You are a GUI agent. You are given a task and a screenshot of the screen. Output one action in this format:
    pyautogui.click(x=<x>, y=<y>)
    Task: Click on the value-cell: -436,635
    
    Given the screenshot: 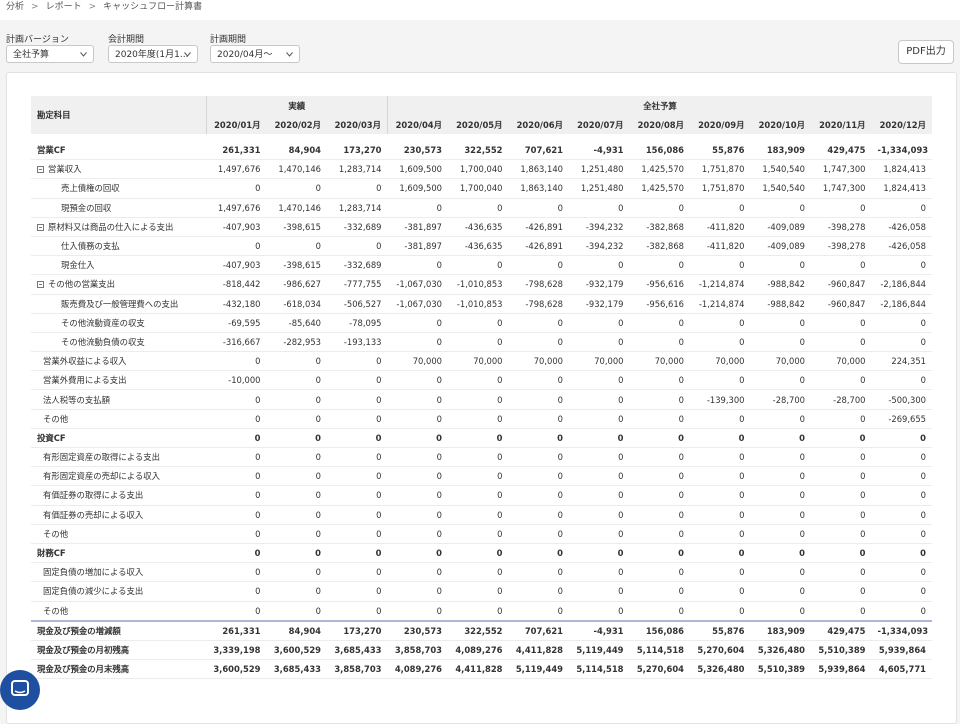 What is the action you would take?
    pyautogui.click(x=478, y=227)
    